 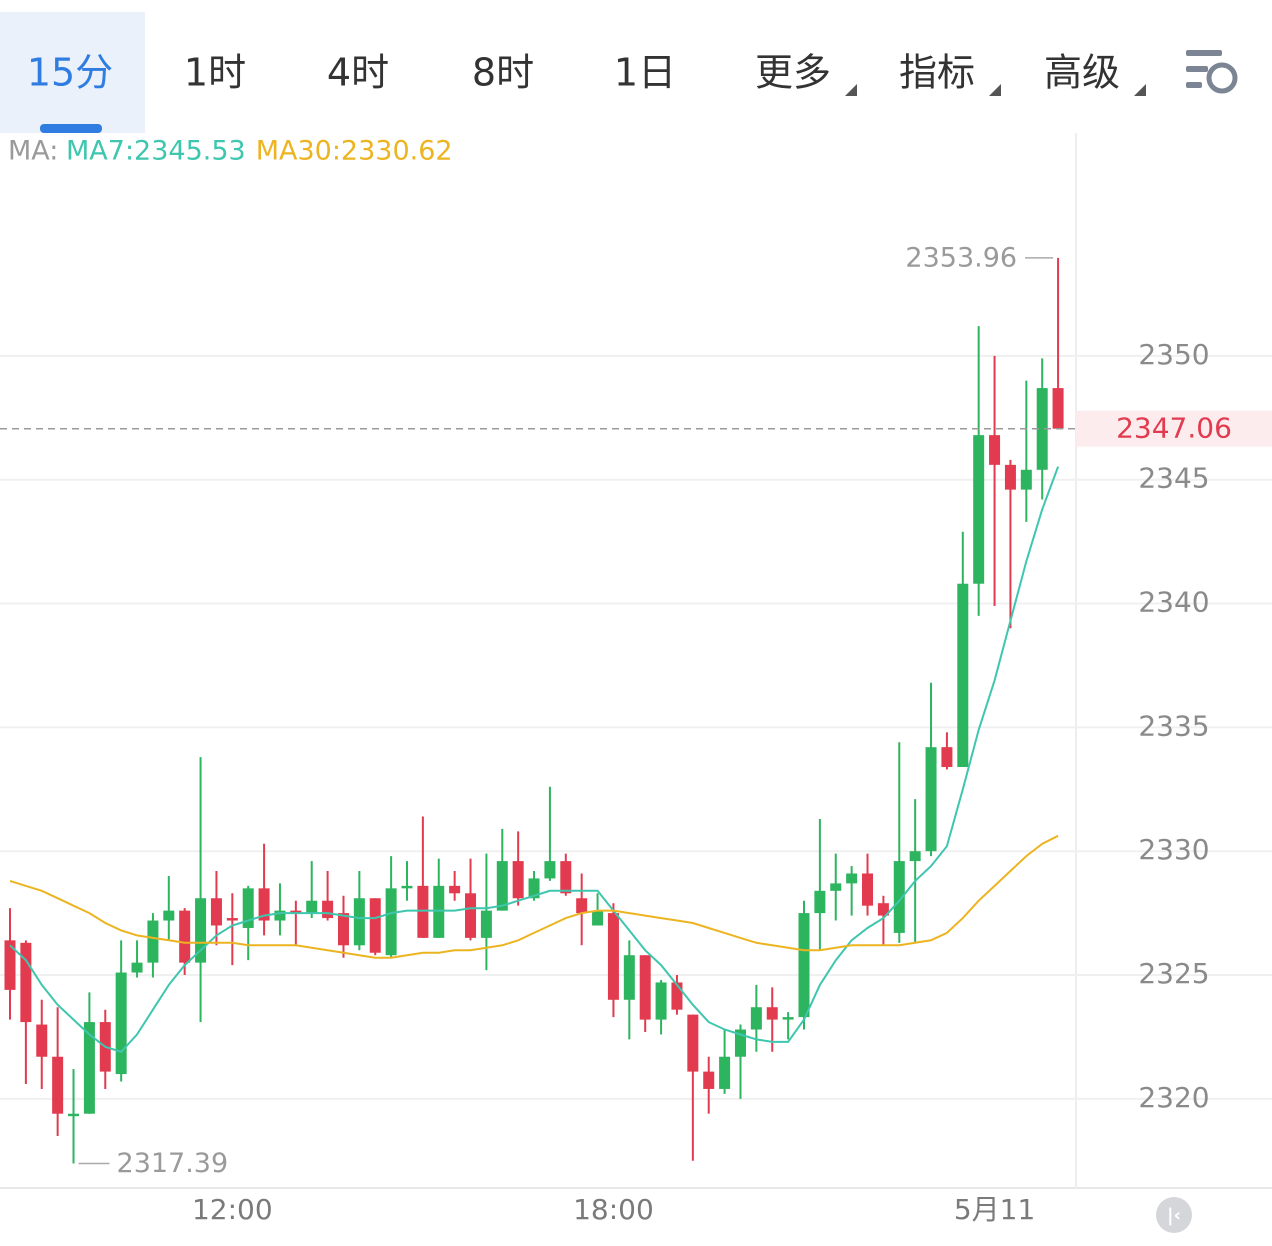 What do you see at coordinates (156, 151) in the screenshot?
I see `legend-entry: MA7:2345.53` at bounding box center [156, 151].